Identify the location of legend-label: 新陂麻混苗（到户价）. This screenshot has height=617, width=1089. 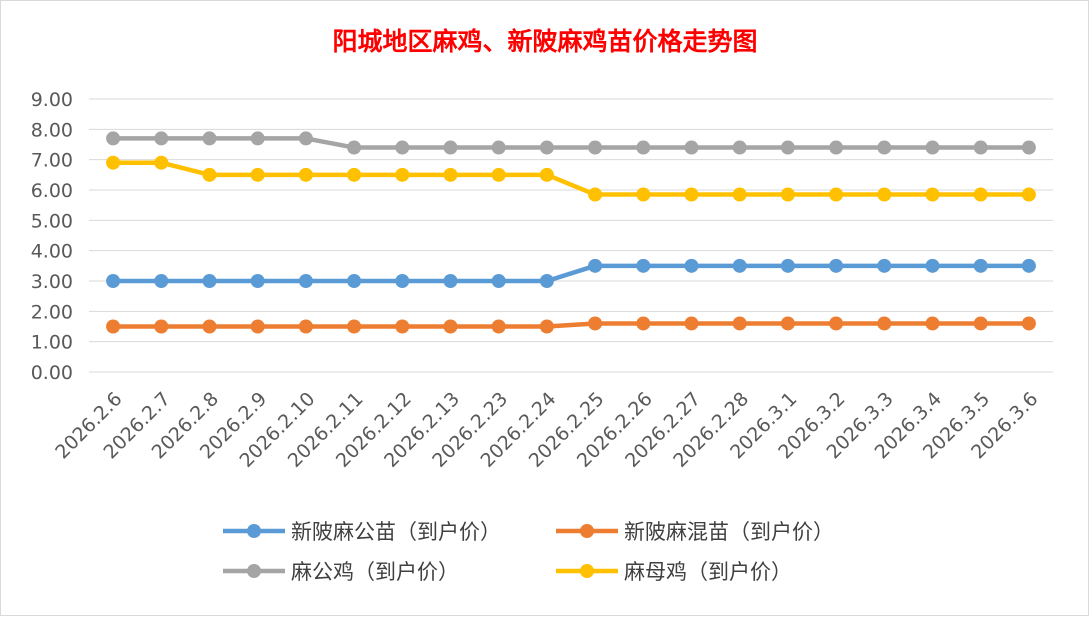
(729, 532).